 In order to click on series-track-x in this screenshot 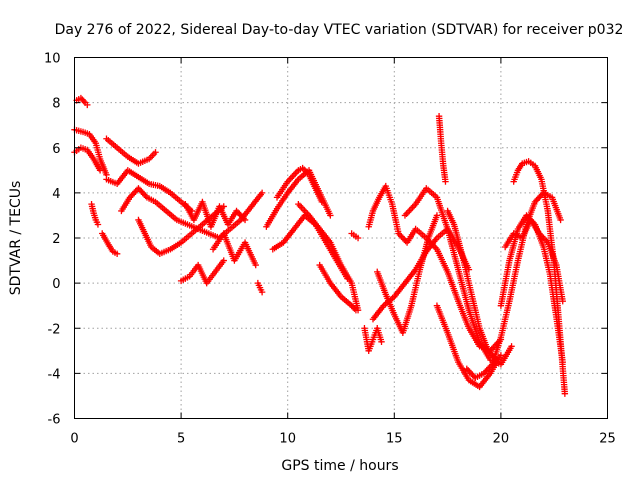, I will do `click(458, 276)`.